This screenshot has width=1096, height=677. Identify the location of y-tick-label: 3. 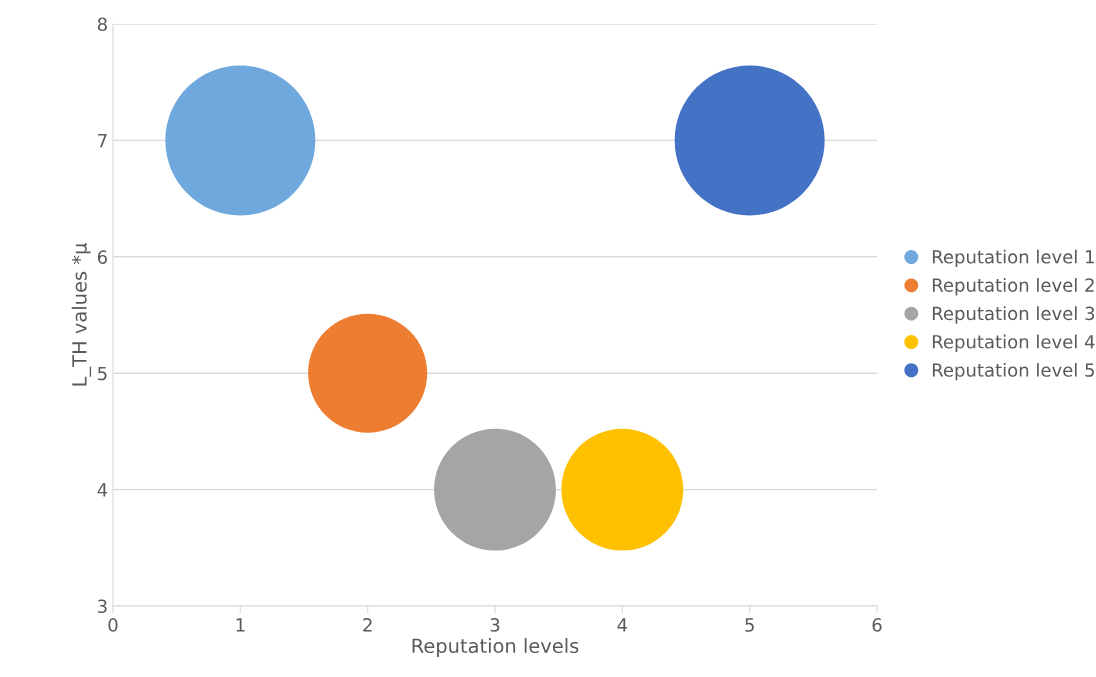
(102, 606).